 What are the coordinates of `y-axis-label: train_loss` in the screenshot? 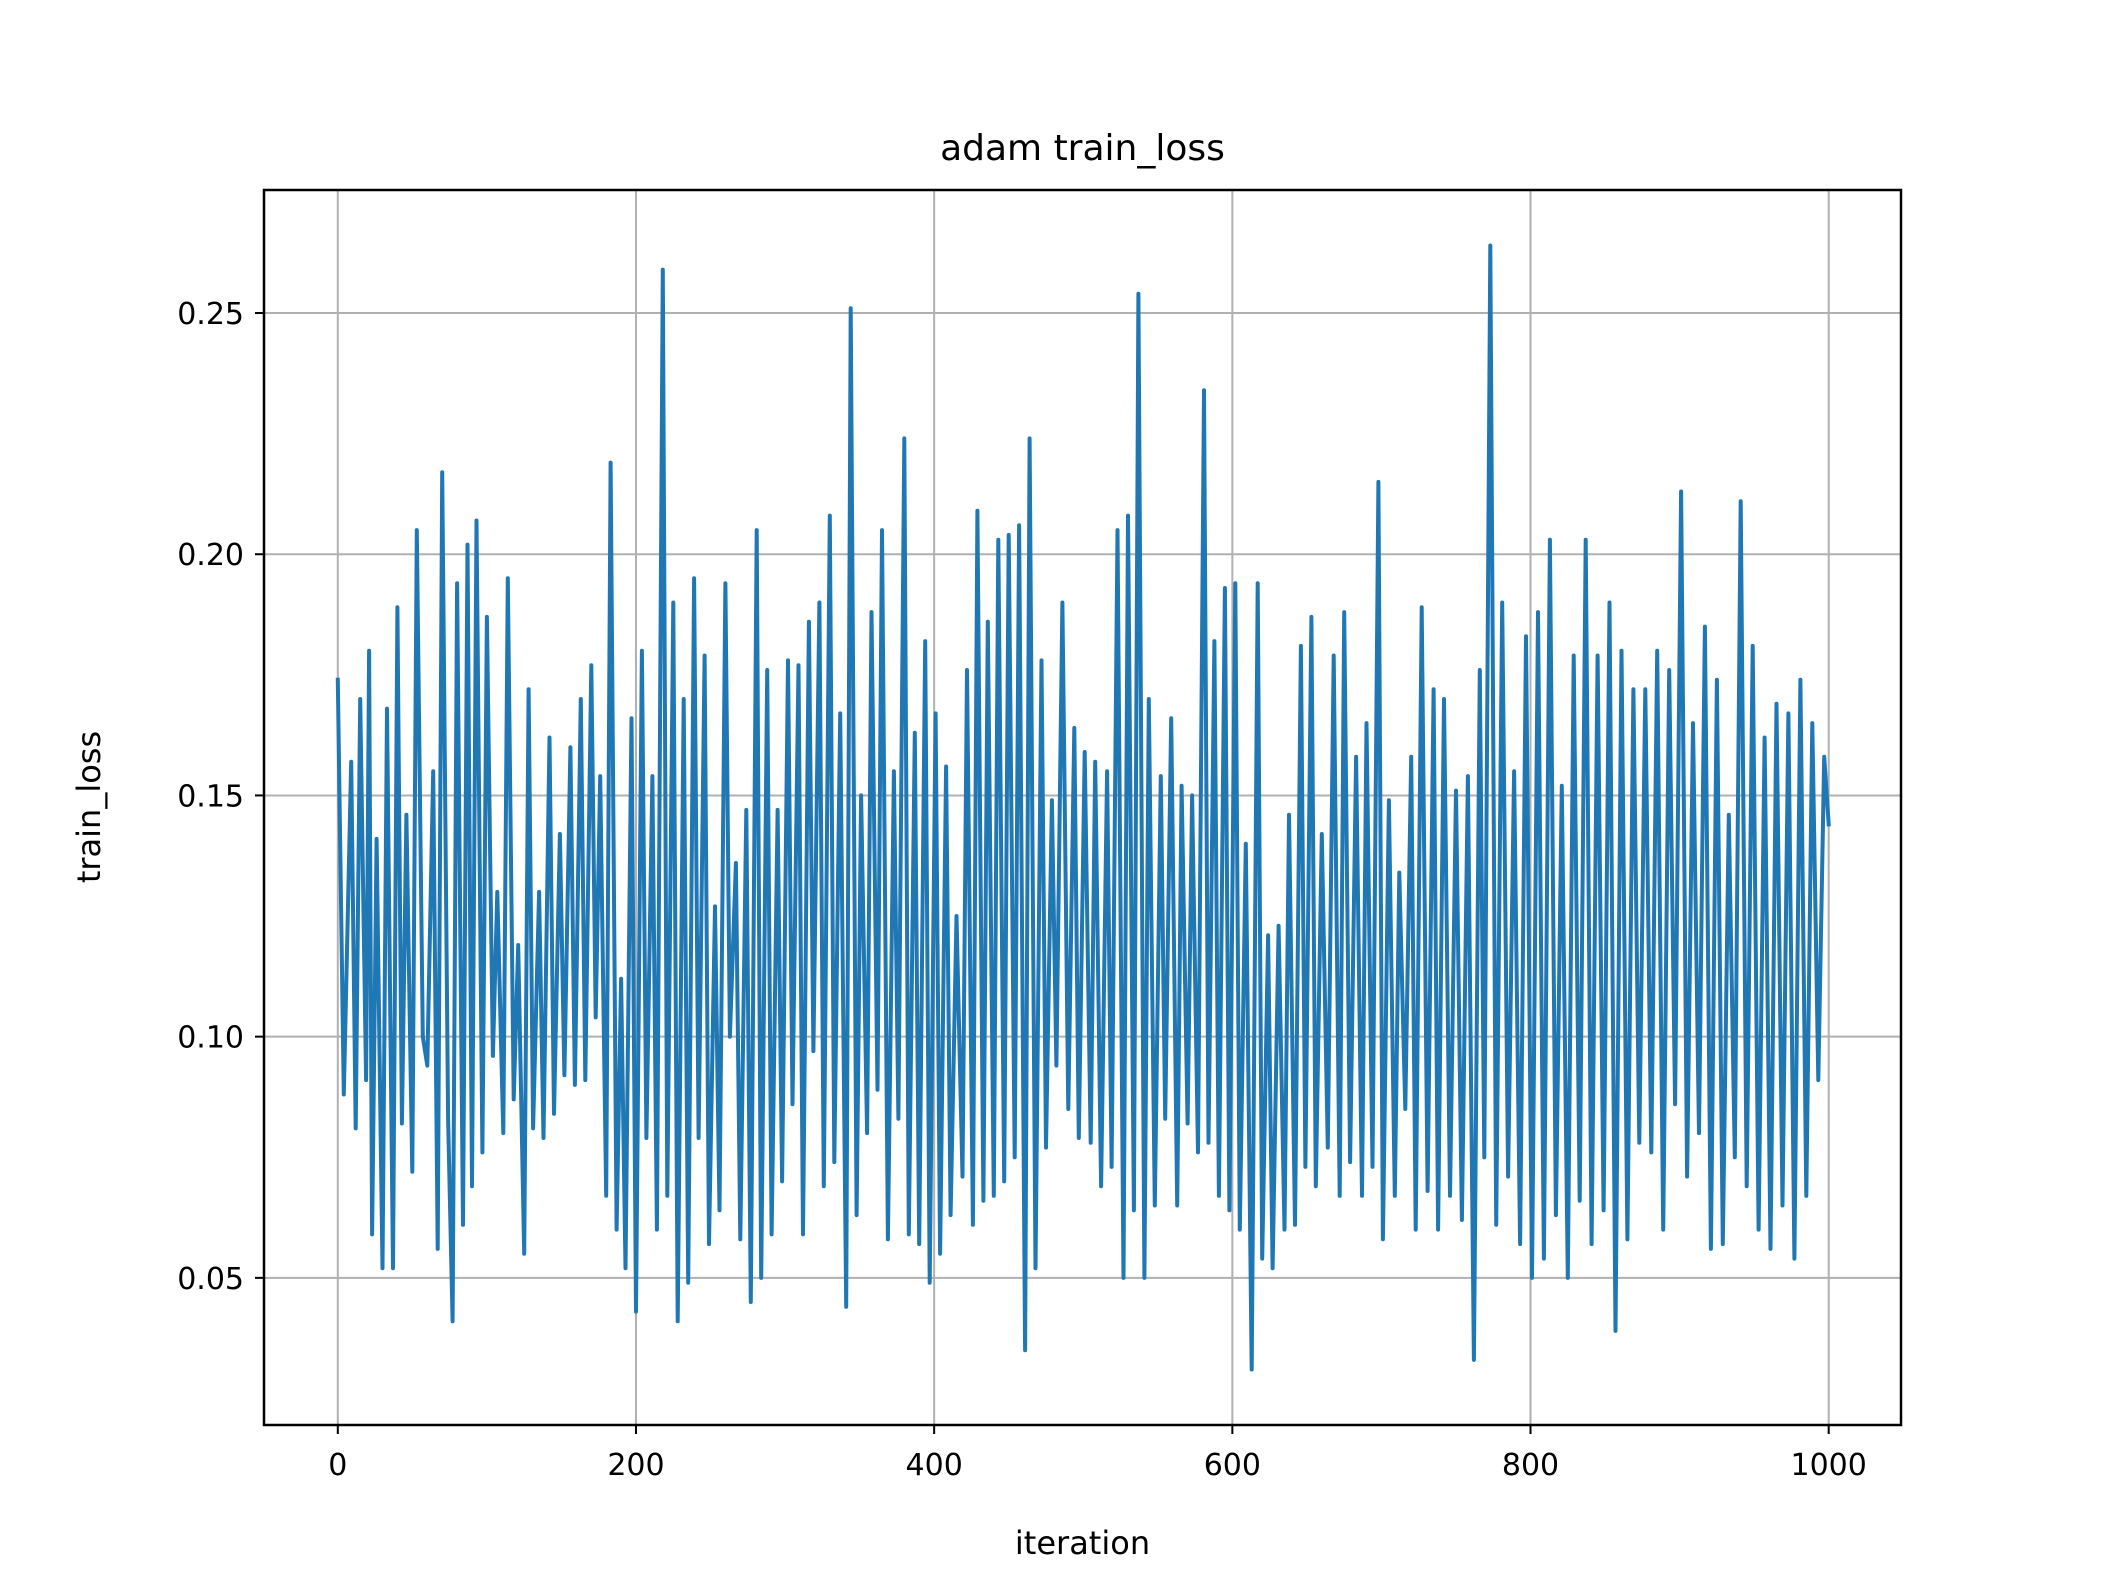 It's located at (89, 807).